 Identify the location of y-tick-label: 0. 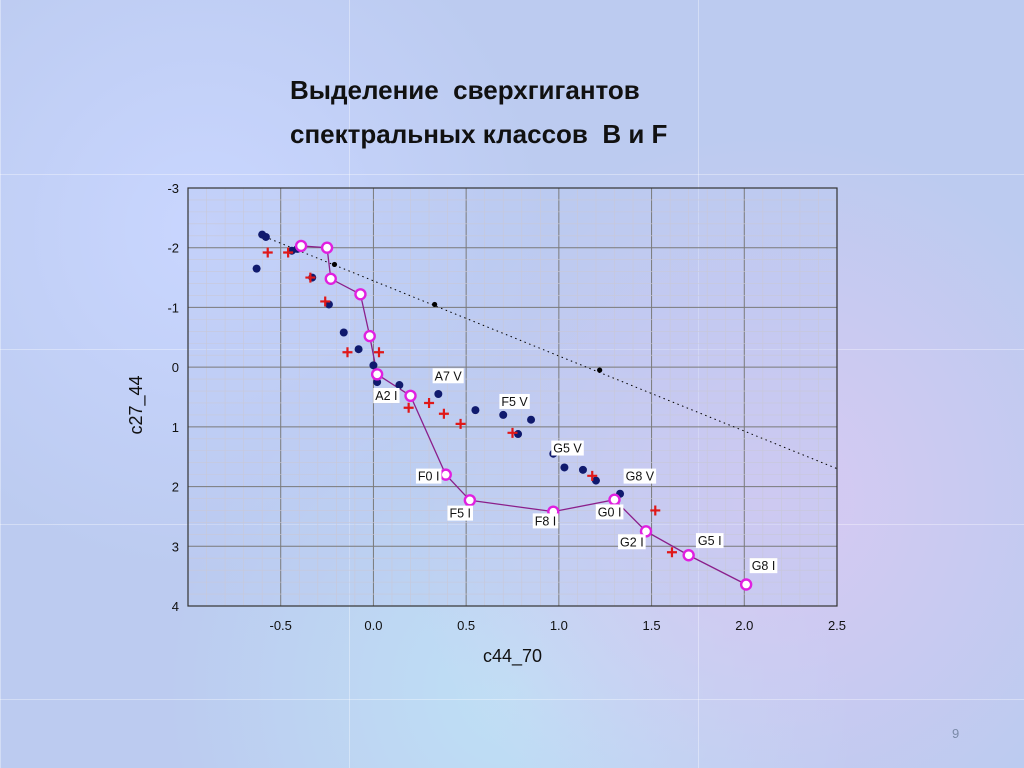
(175, 367).